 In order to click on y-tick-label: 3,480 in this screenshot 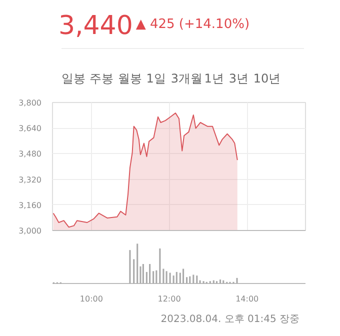, I will do `click(30, 154)`.